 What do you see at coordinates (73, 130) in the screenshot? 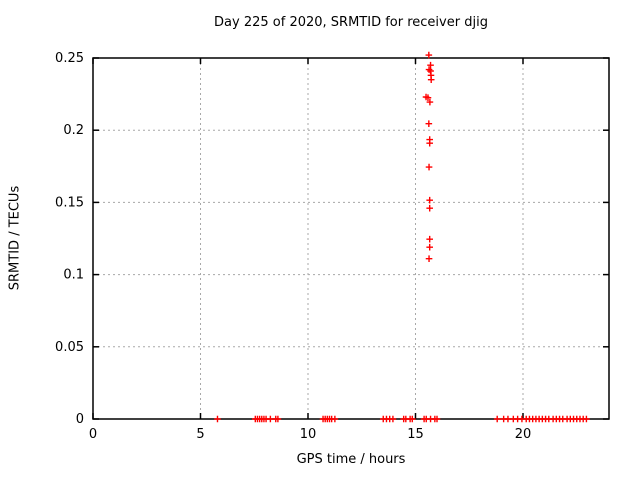
I see `y-tick-label: 0.2` at bounding box center [73, 130].